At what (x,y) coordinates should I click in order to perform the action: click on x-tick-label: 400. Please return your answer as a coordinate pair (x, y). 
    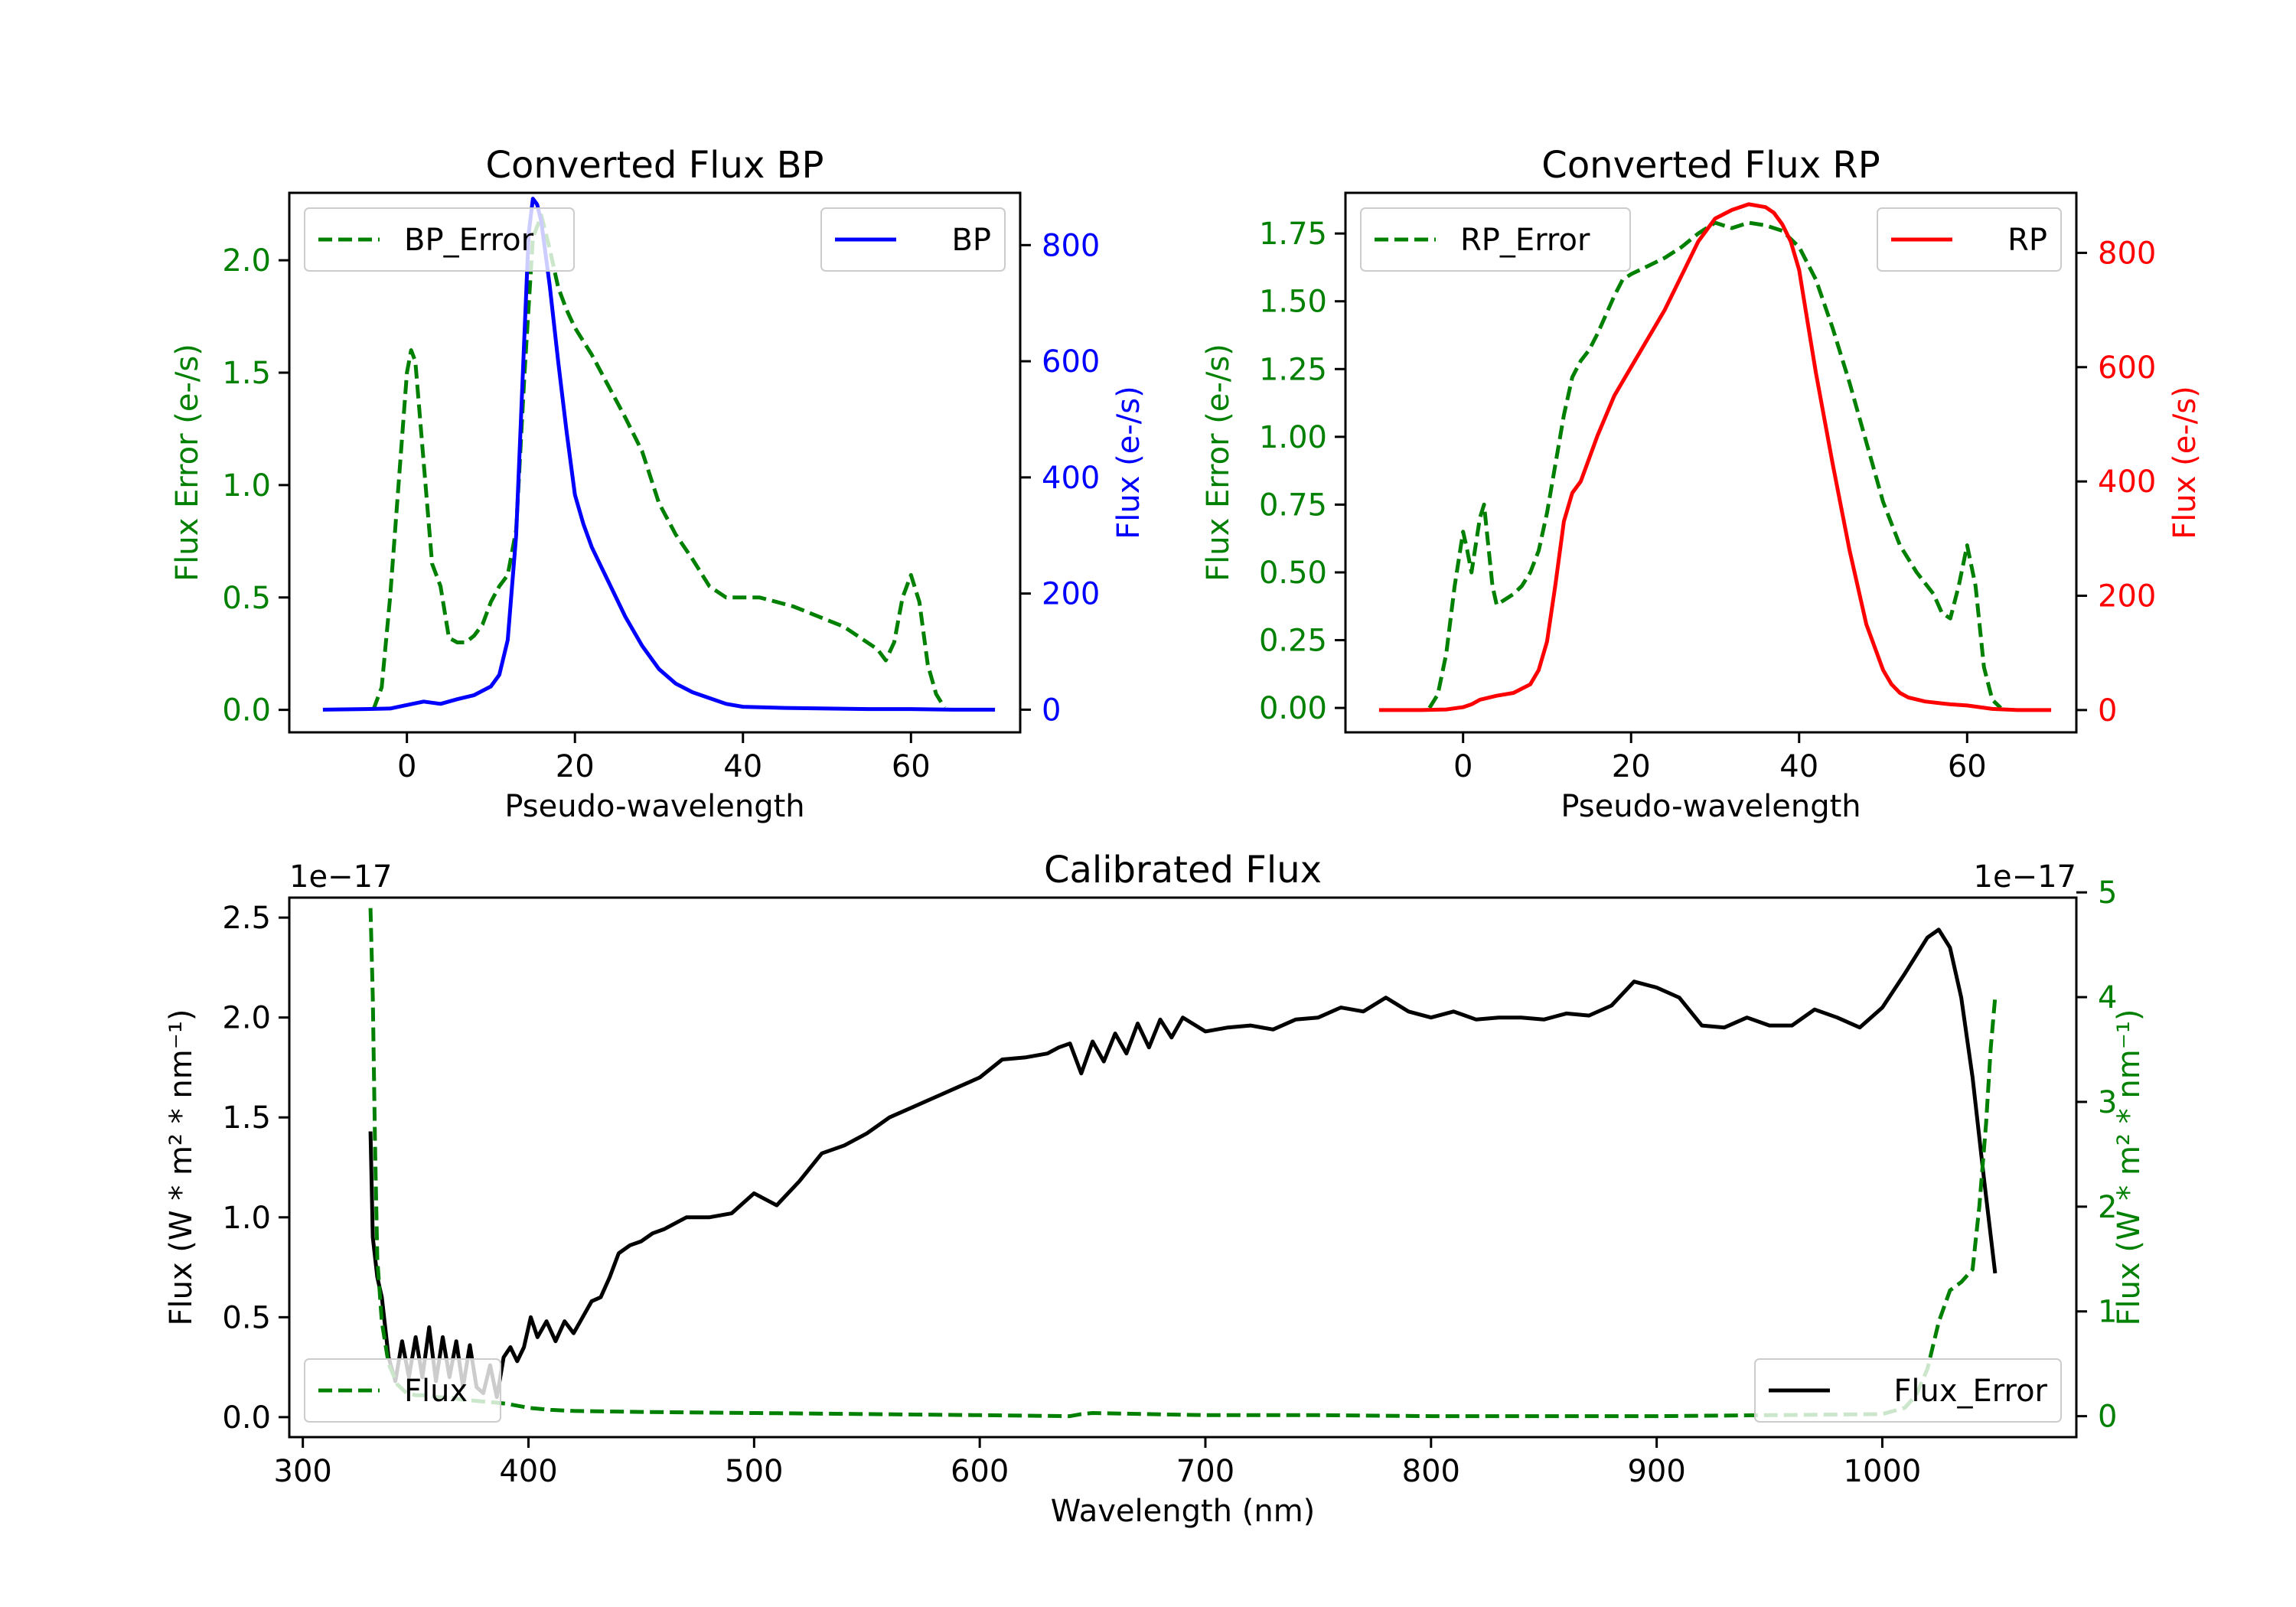
    Looking at the image, I should click on (528, 1471).